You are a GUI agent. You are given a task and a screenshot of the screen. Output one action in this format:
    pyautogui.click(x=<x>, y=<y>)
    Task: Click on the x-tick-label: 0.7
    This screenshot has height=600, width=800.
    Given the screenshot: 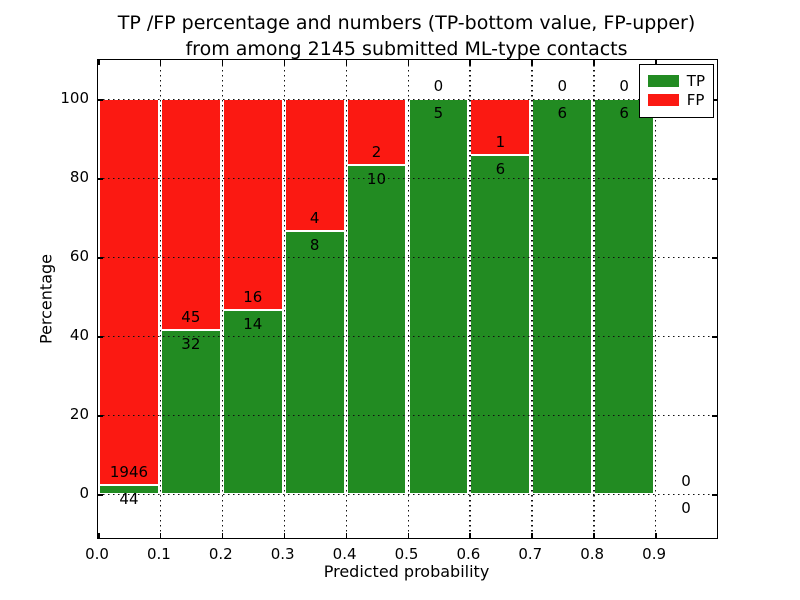 What is the action you would take?
    pyautogui.click(x=530, y=554)
    